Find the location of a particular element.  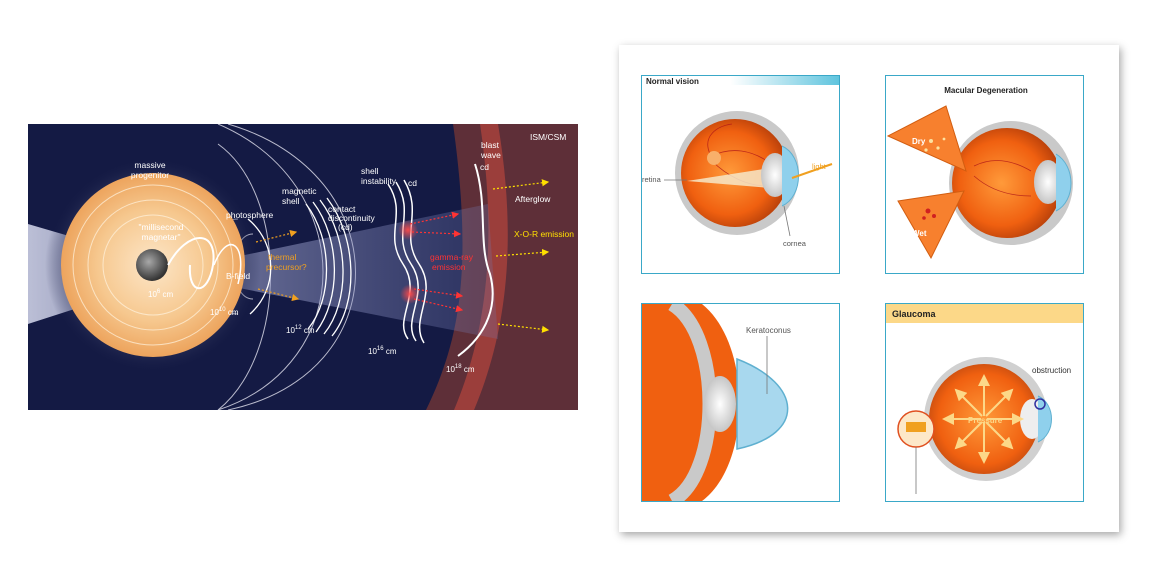

macular-eye-retina is located at coordinates (1007, 183).